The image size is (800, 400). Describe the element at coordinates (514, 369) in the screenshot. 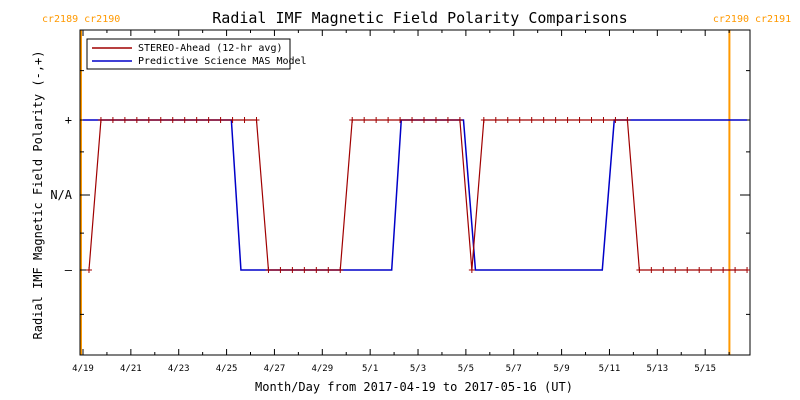

I see `x-tick-label: 5/7` at that location.